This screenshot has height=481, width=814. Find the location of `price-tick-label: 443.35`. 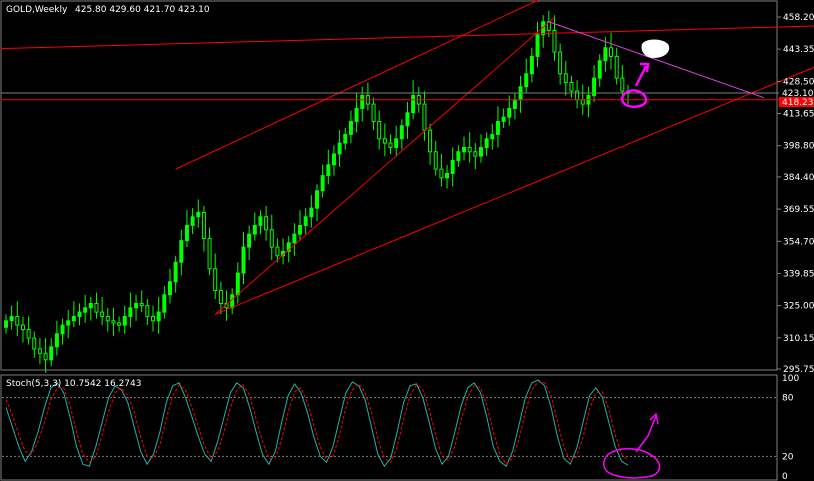

price-tick-label: 443.35 is located at coordinates (798, 50).